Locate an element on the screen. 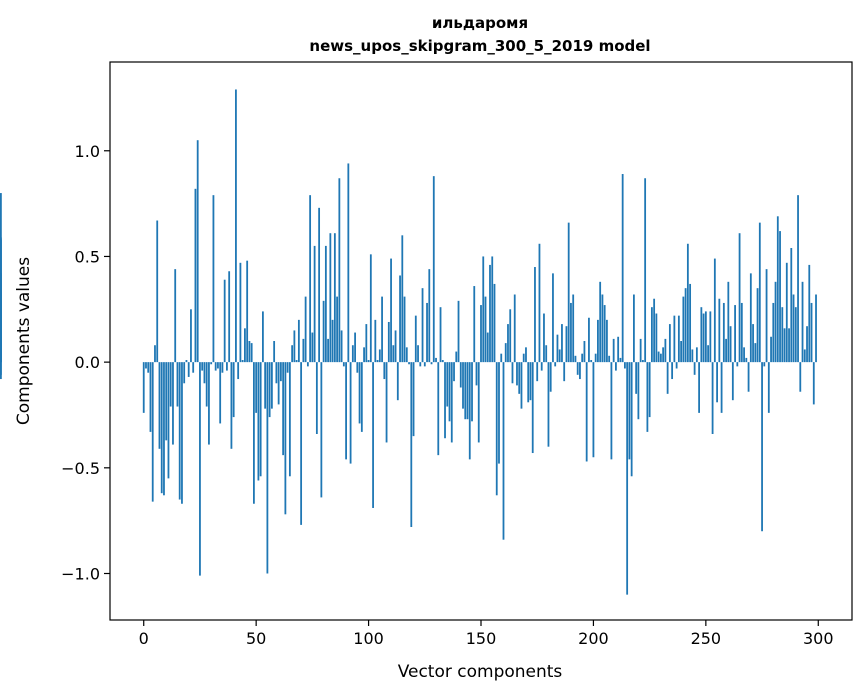 Image resolution: width=867 pixels, height=696 pixels. y-tick-label: −0.5 is located at coordinates (80, 468).